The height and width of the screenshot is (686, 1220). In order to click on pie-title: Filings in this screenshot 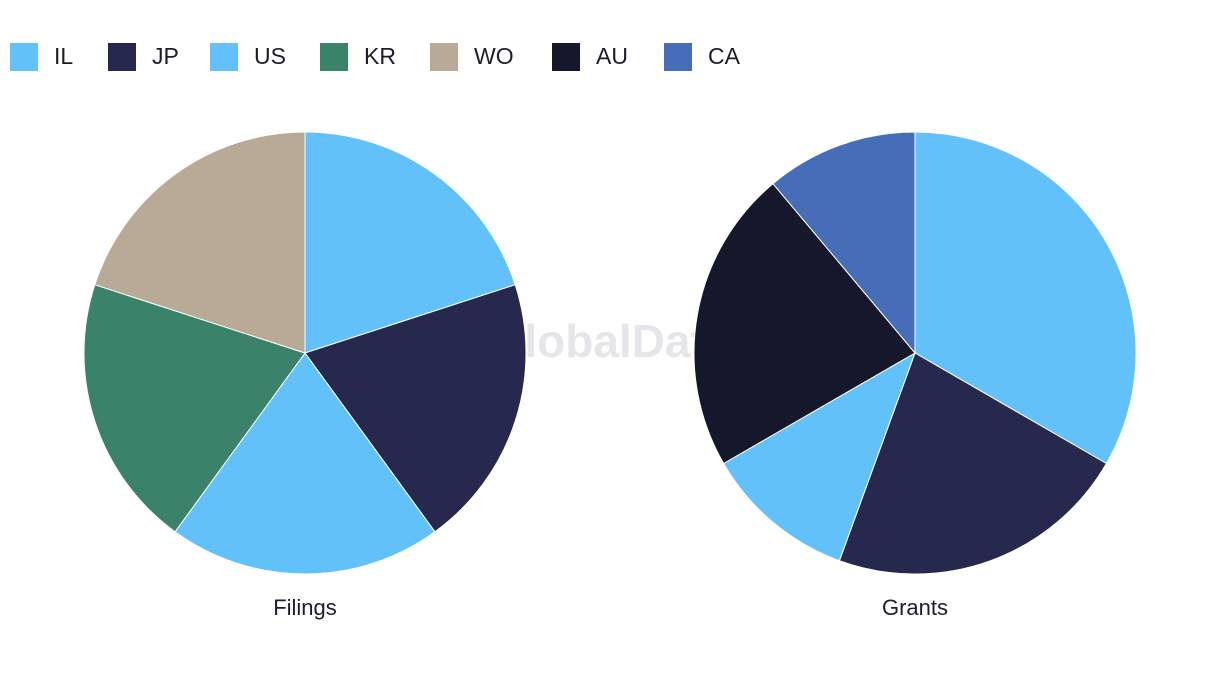, I will do `click(305, 607)`.